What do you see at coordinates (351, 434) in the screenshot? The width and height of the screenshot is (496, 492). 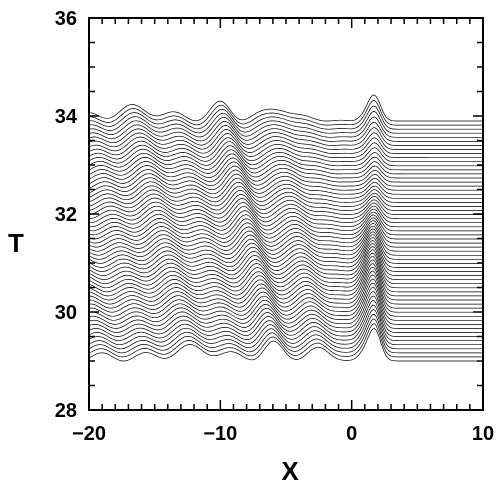 I see `x-tick-label: 0` at bounding box center [351, 434].